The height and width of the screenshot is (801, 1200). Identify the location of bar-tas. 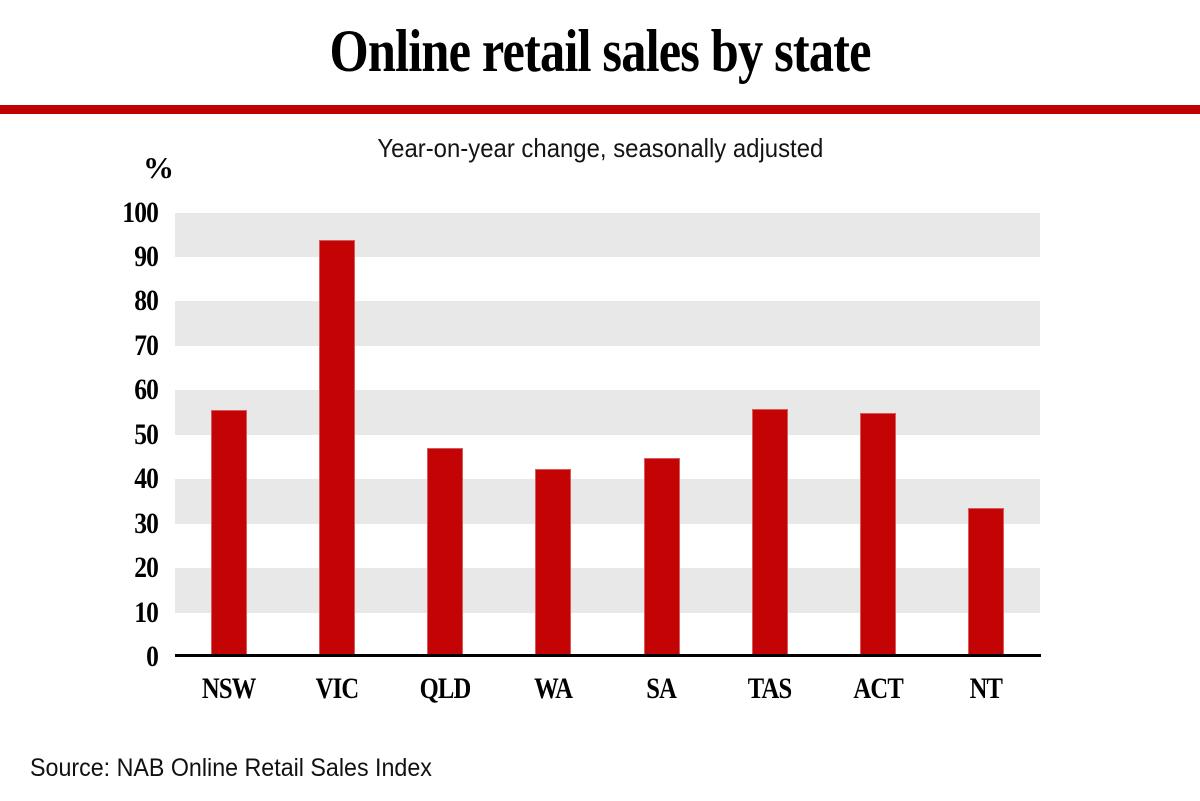
(769, 533).